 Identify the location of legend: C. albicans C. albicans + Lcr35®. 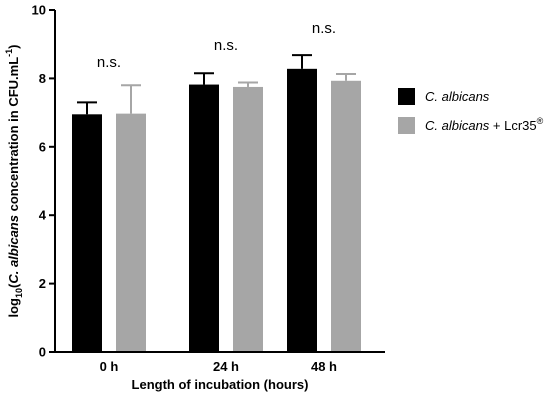
(471, 111).